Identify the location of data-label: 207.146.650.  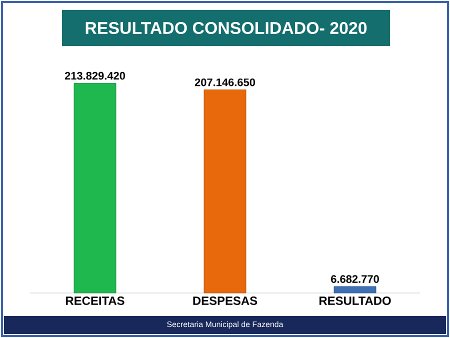
(225, 82).